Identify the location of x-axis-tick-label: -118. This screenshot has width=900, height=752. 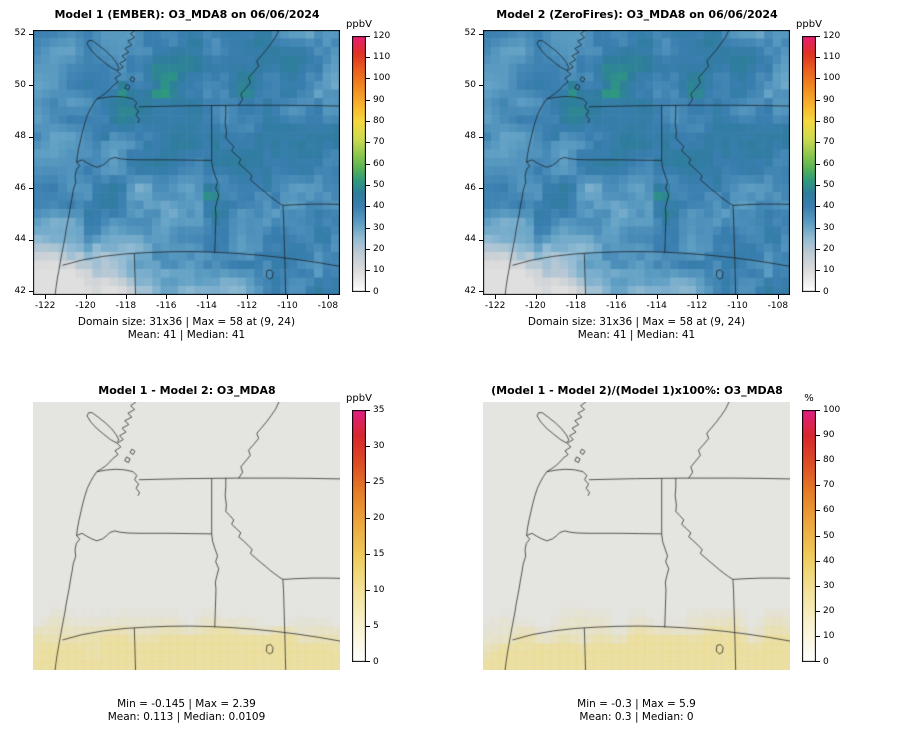
(126, 306).